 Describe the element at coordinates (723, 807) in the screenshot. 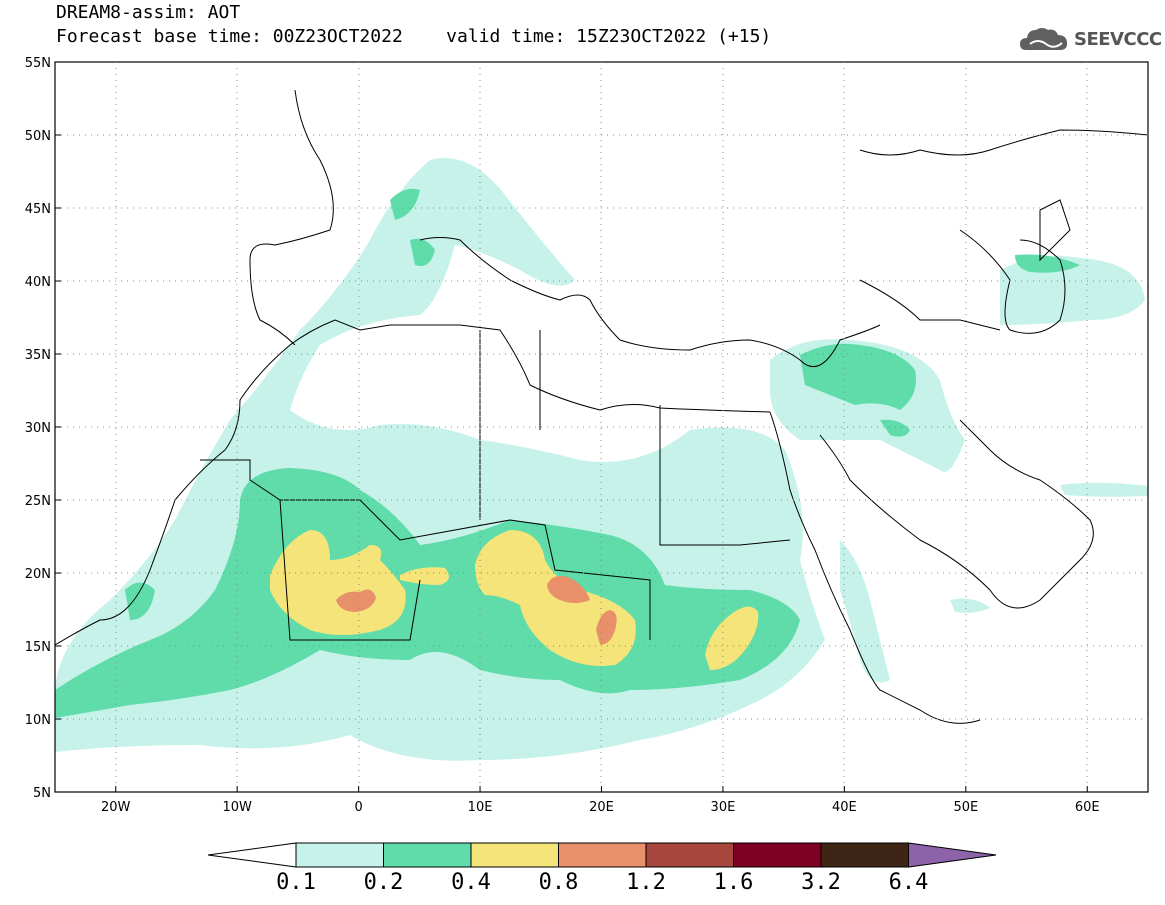

I see `lon-tick-label: 30E` at that location.